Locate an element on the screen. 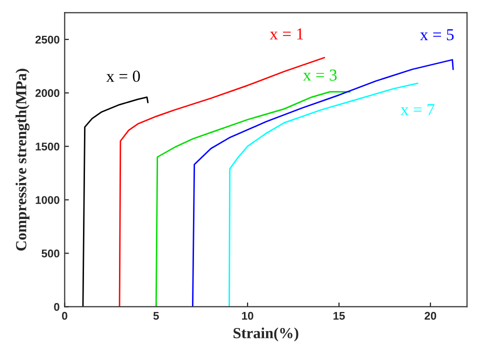 The height and width of the screenshot is (363, 479). y-tick-label: 0 is located at coordinates (57, 307).